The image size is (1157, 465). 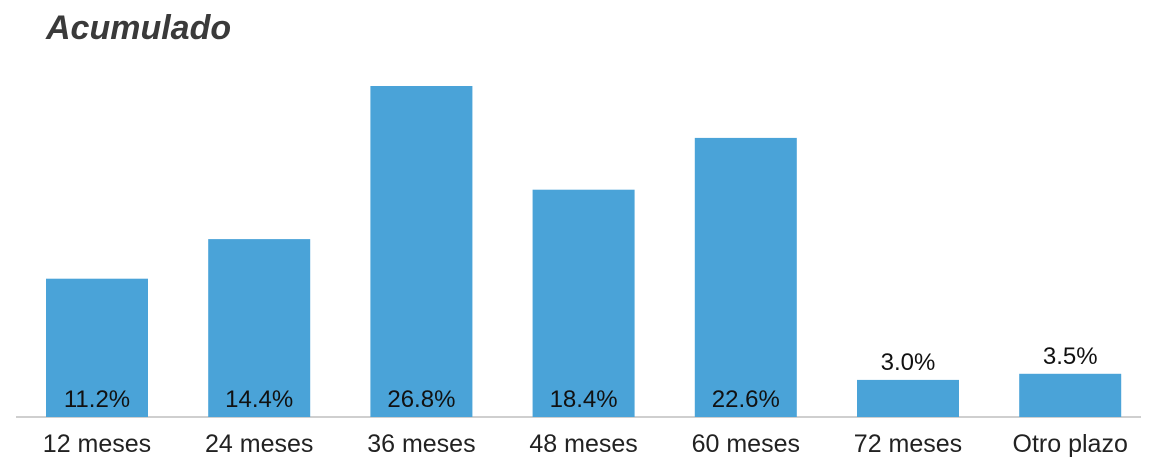 I want to click on category-label-60-meses: 60 meses, so click(x=746, y=444).